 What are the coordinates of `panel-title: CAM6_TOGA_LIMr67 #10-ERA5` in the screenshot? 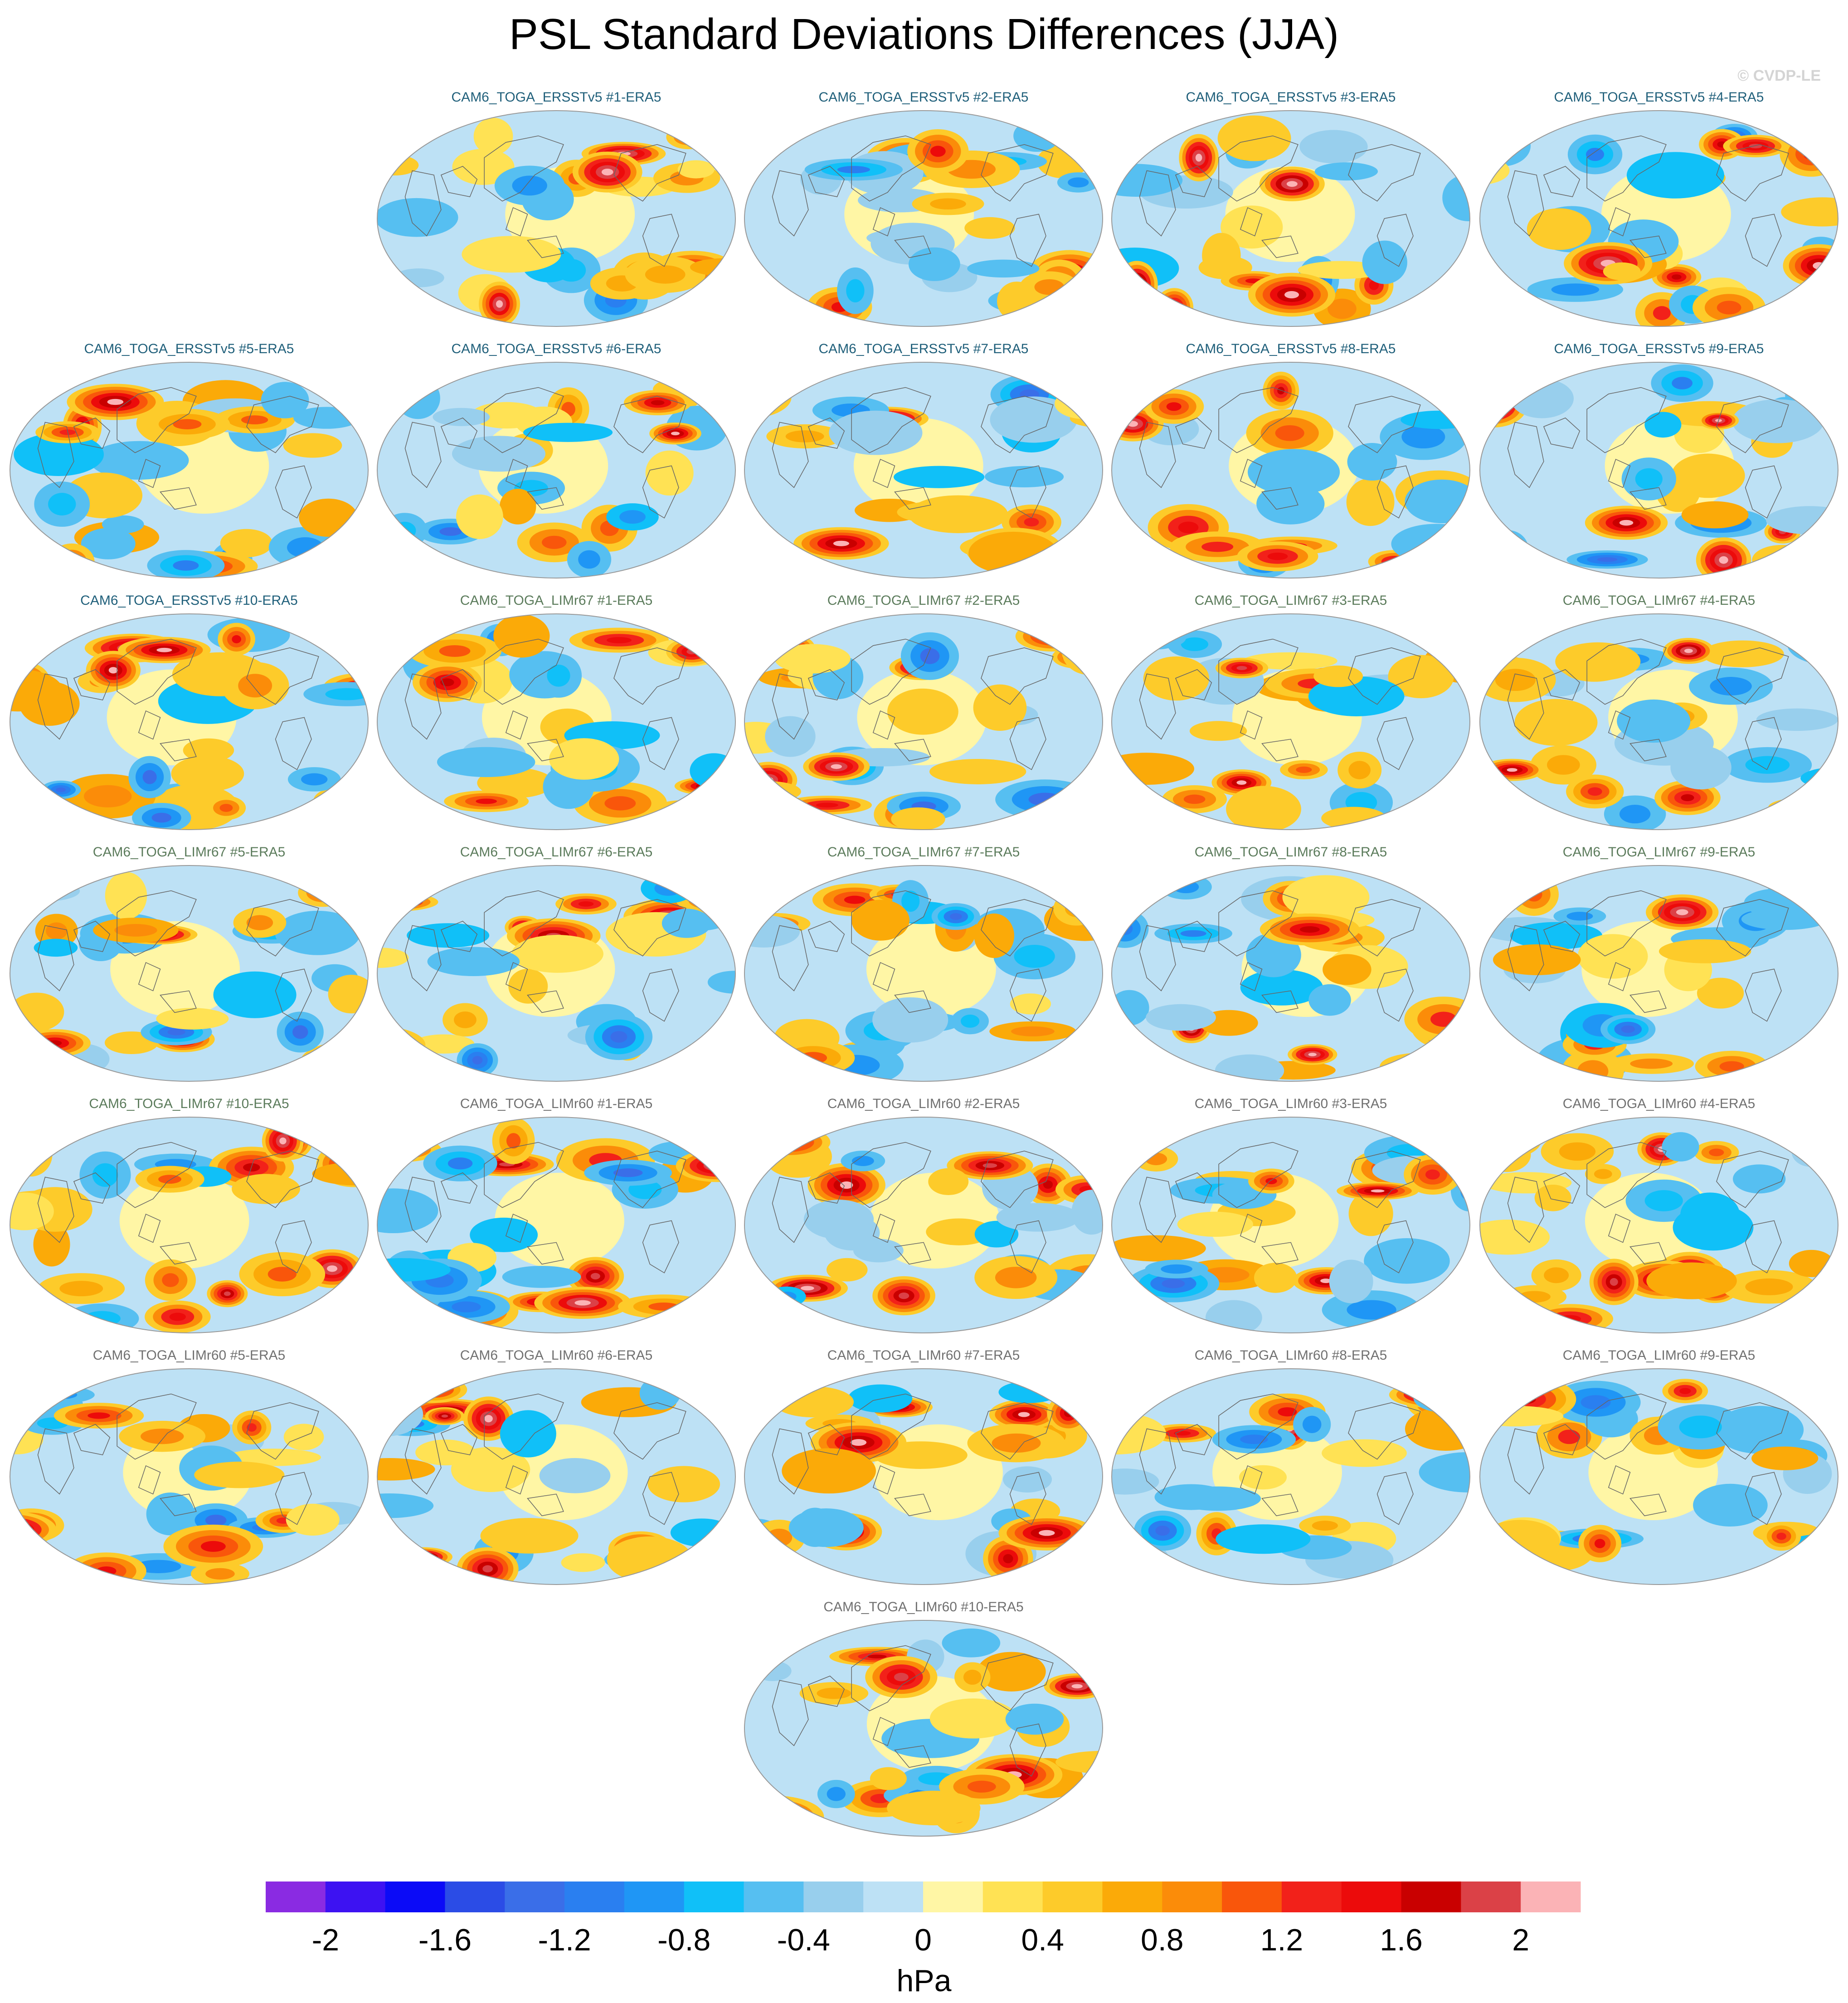 It's located at (189, 1103).